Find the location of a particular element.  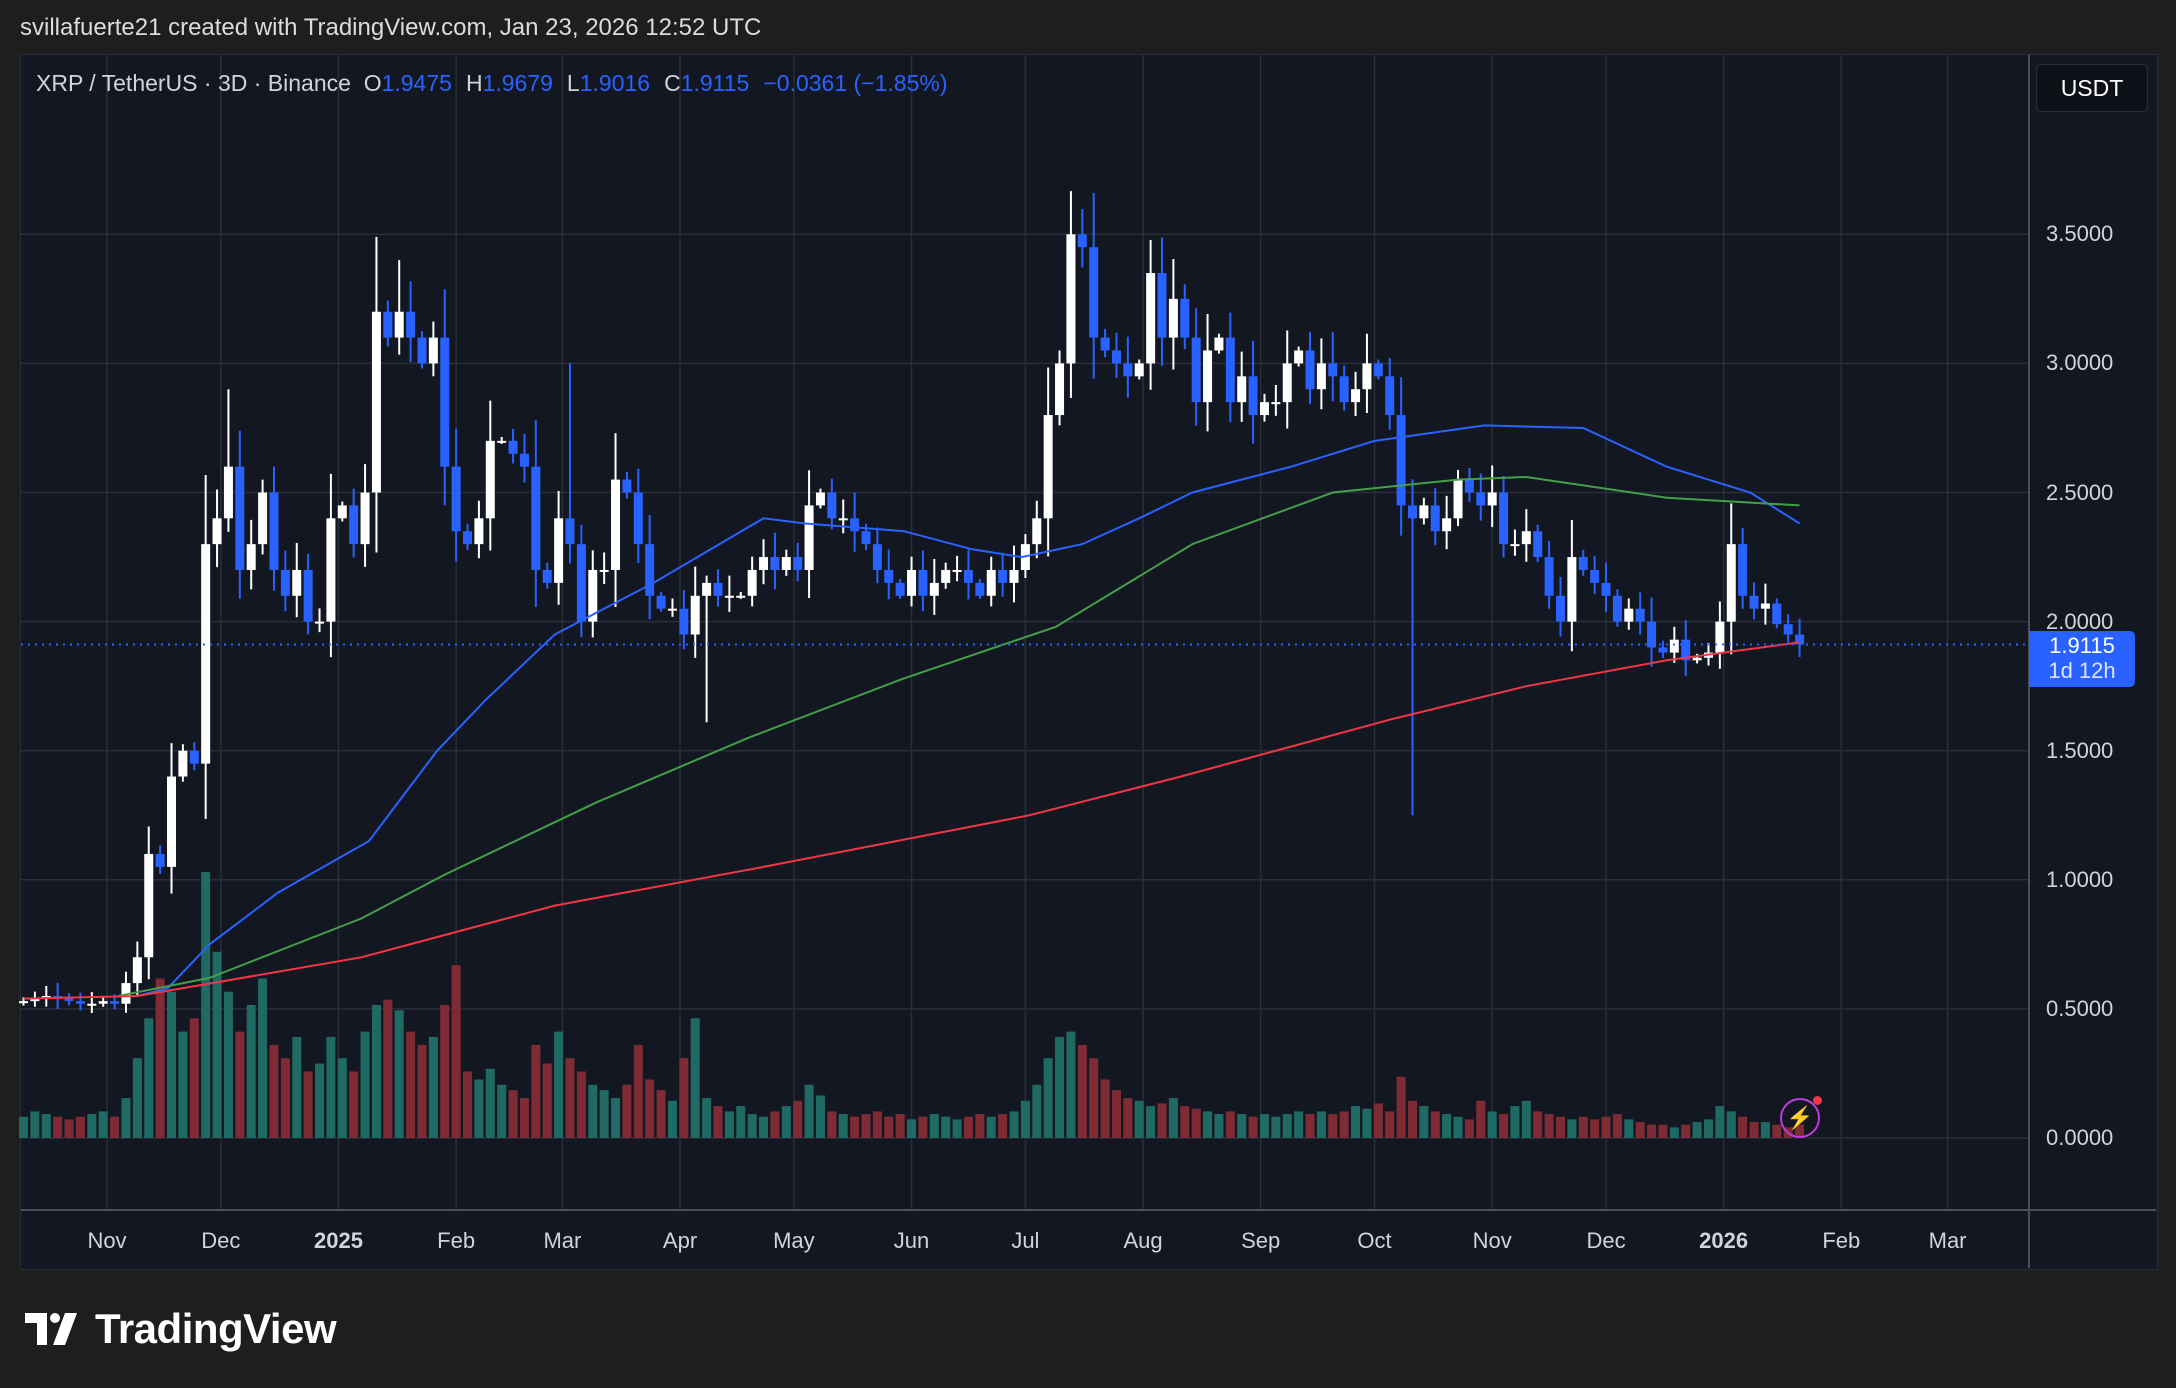

time-axis-label: Jun is located at coordinates (911, 1240).